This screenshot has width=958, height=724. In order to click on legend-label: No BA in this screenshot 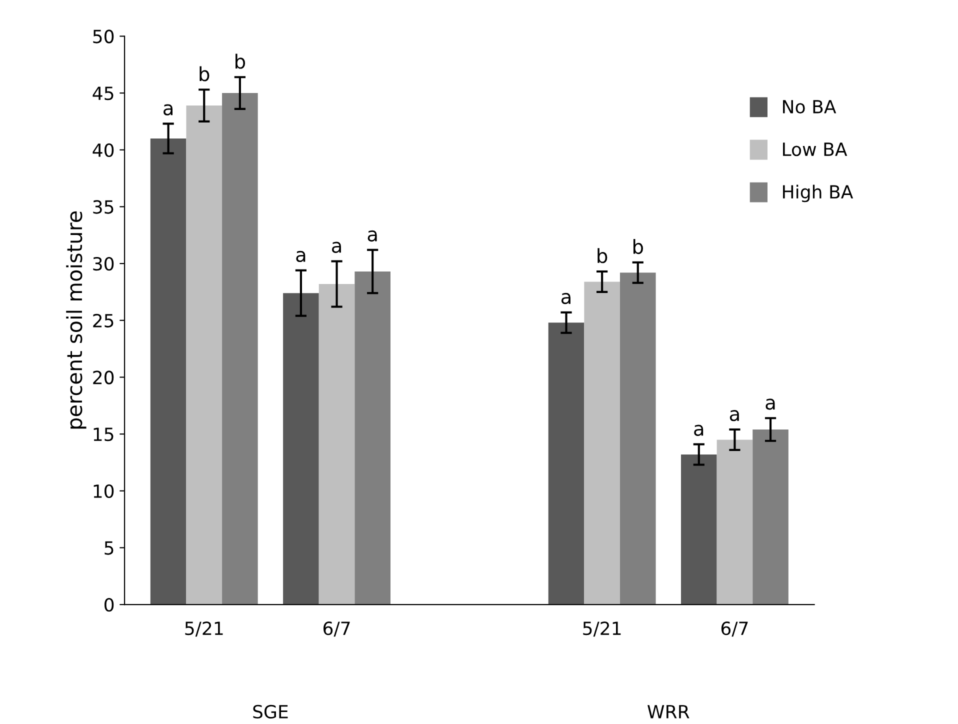, I will do `click(809, 107)`.